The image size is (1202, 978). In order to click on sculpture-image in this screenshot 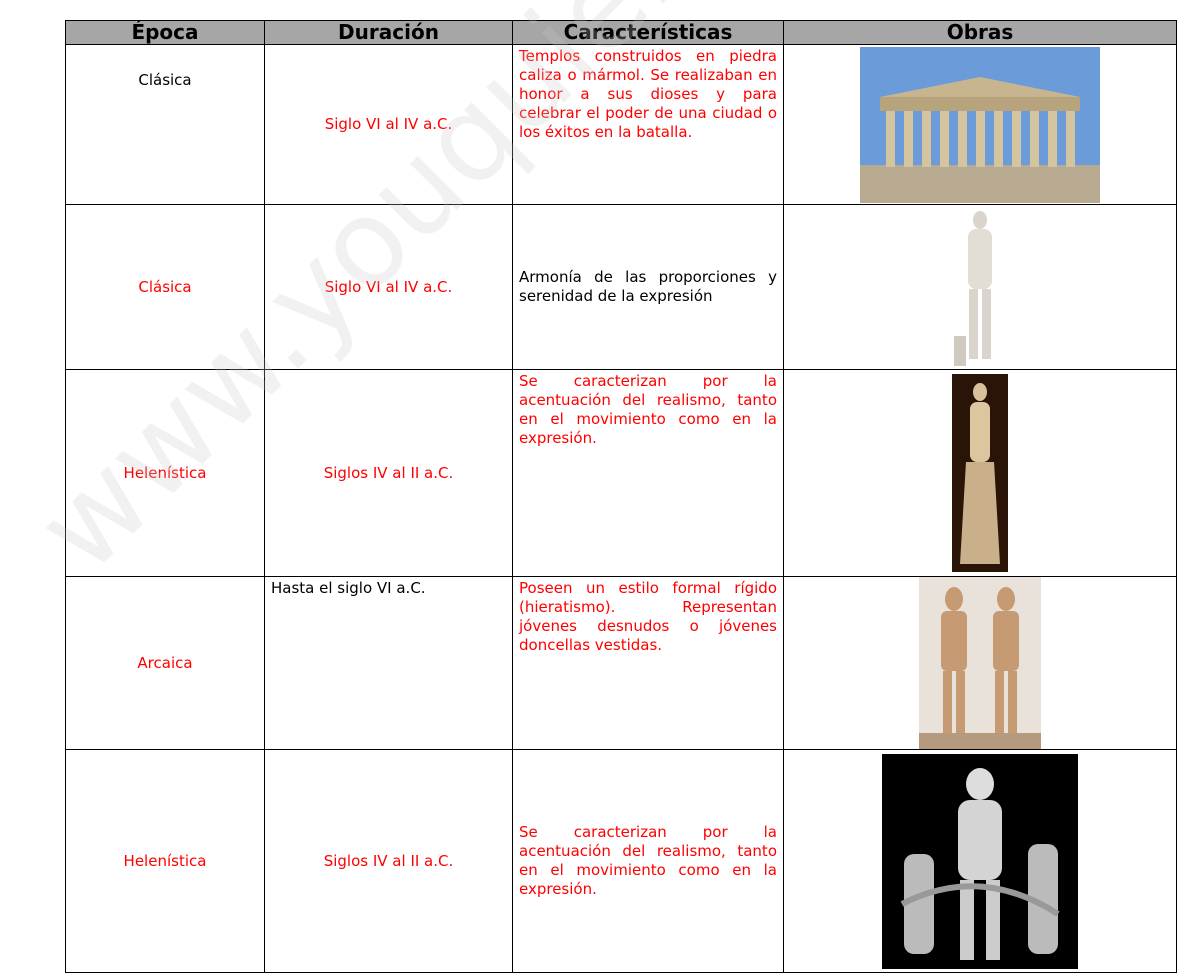, I will do `click(980, 861)`.